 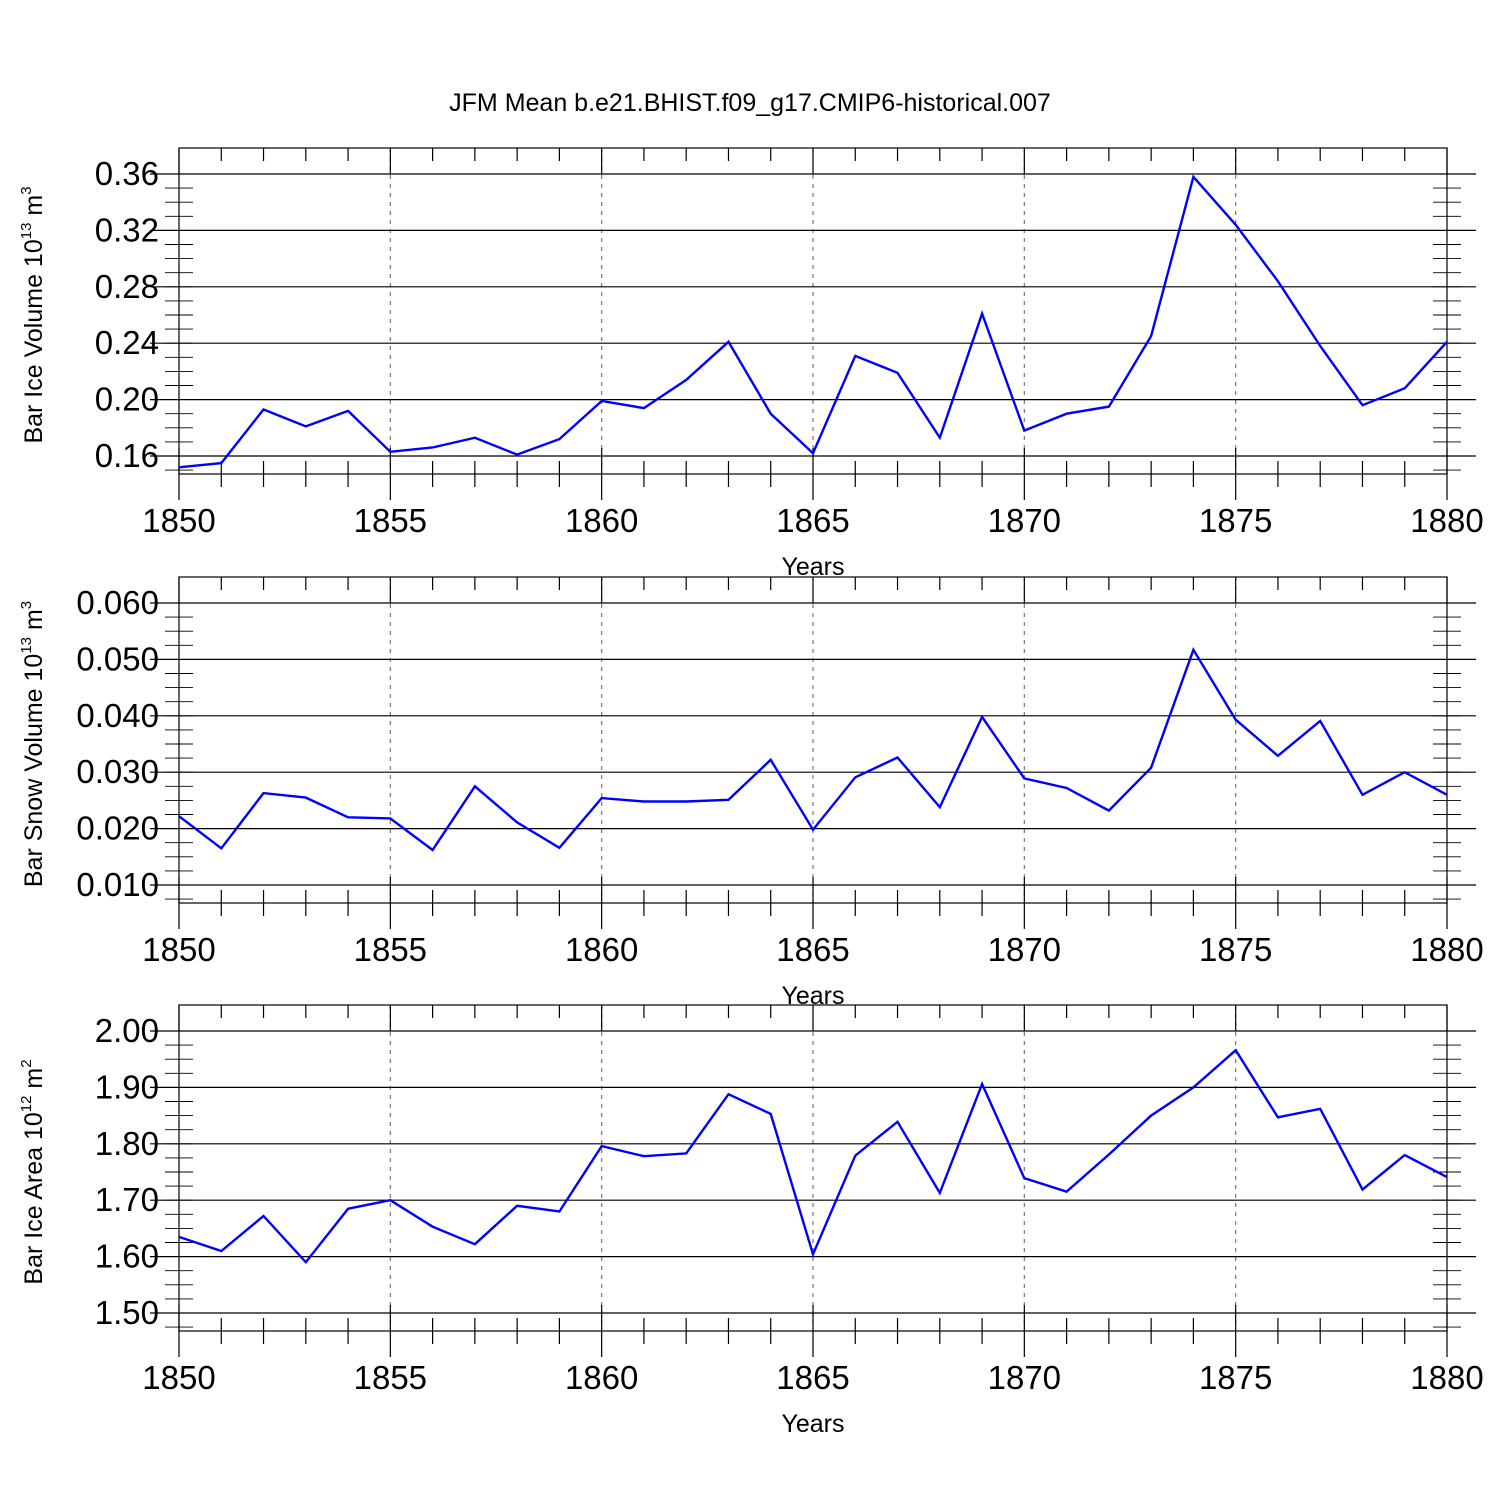 What do you see at coordinates (127, 1086) in the screenshot?
I see `y-tick-label: 1.90` at bounding box center [127, 1086].